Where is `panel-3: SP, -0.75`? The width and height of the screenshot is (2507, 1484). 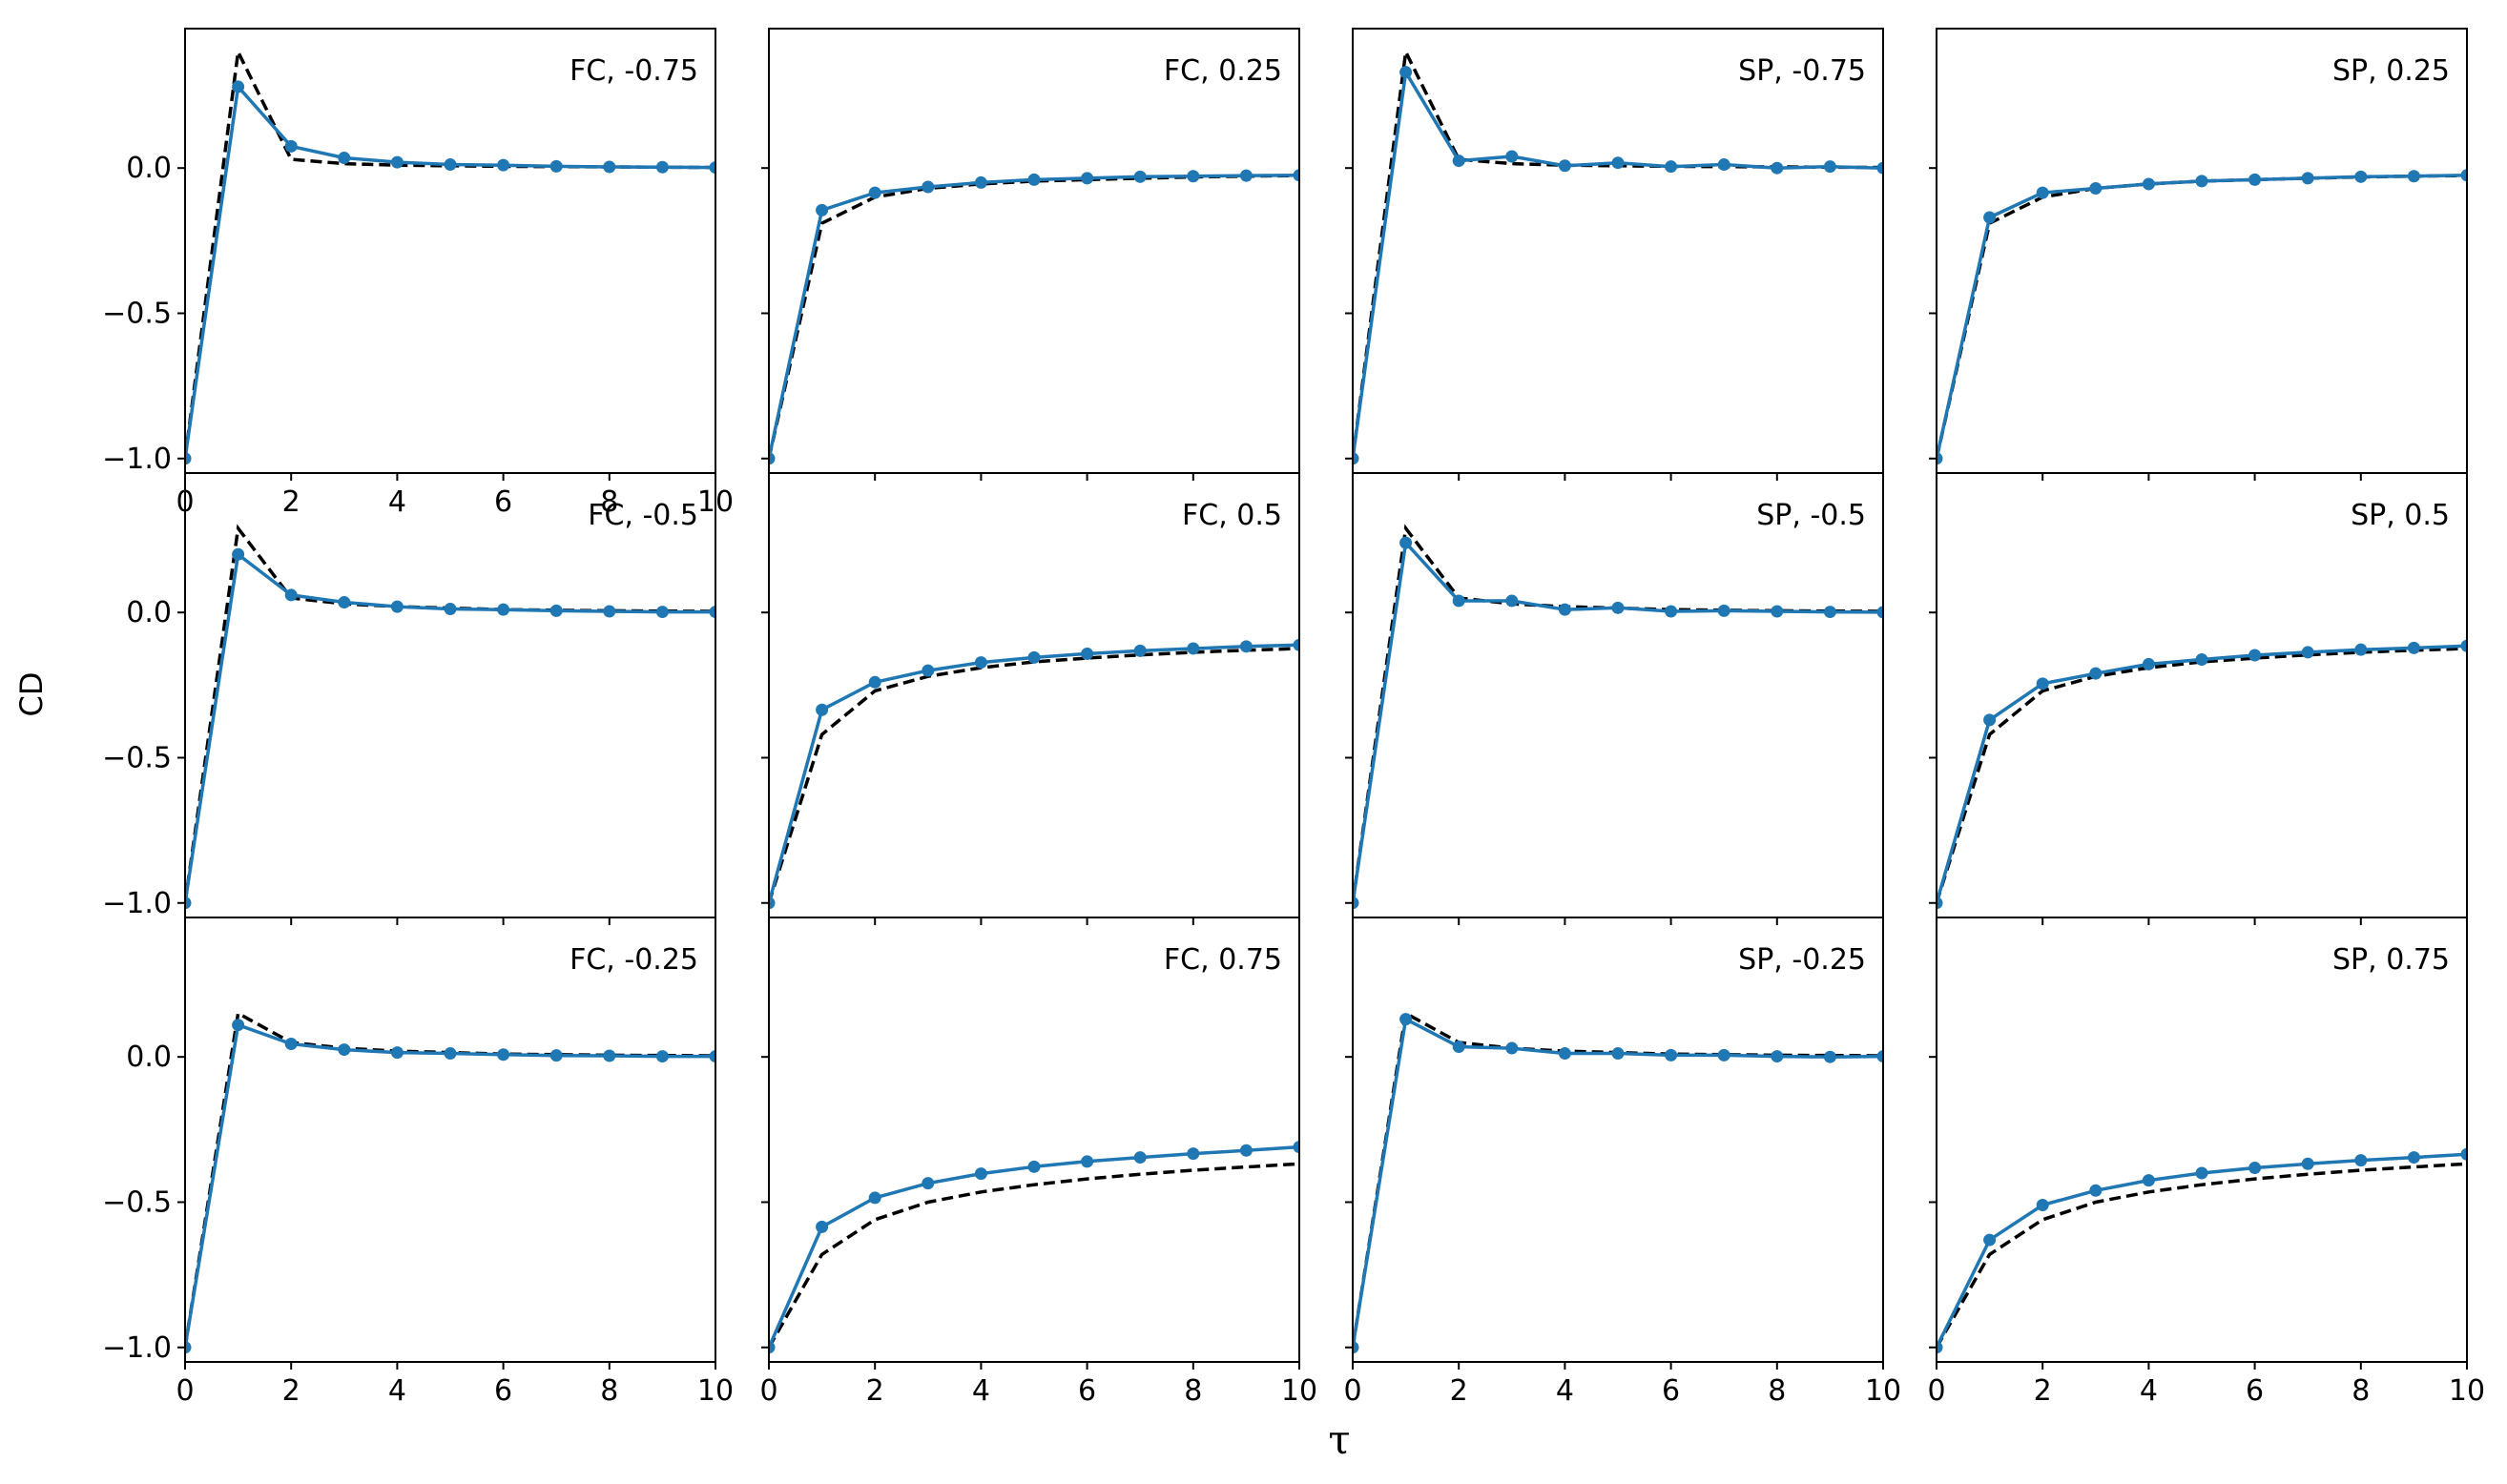
panel-3: SP, -0.75 is located at coordinates (1614, 254).